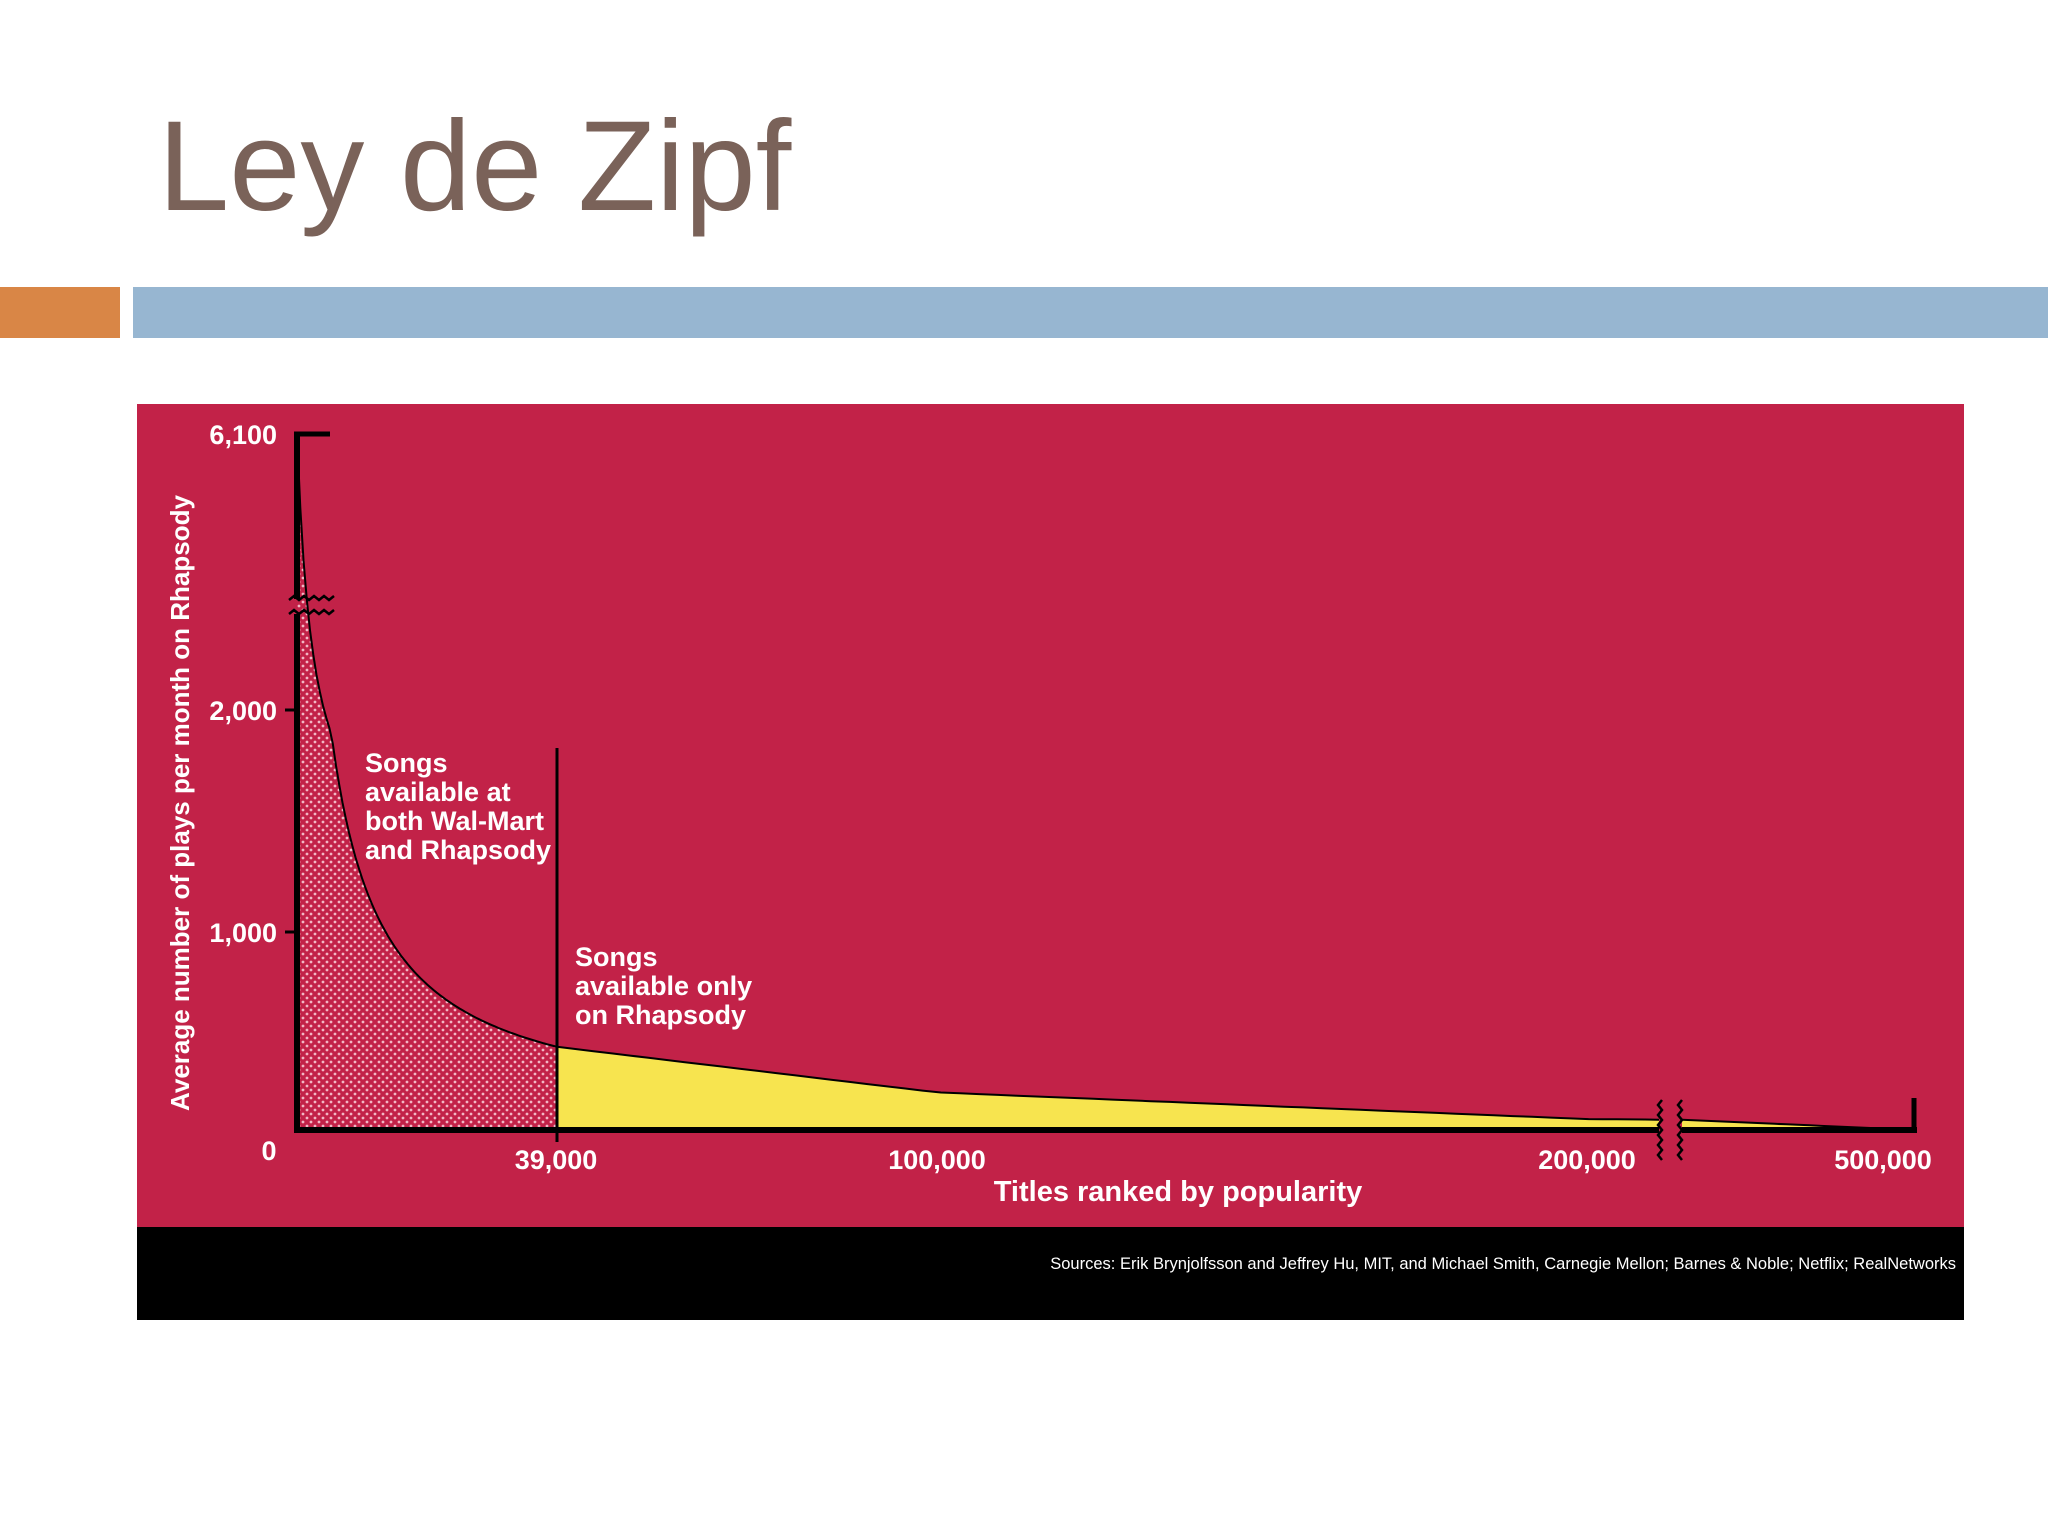  Describe the element at coordinates (438, 792) in the screenshot. I see `region-label-both-line-2: available at` at that location.